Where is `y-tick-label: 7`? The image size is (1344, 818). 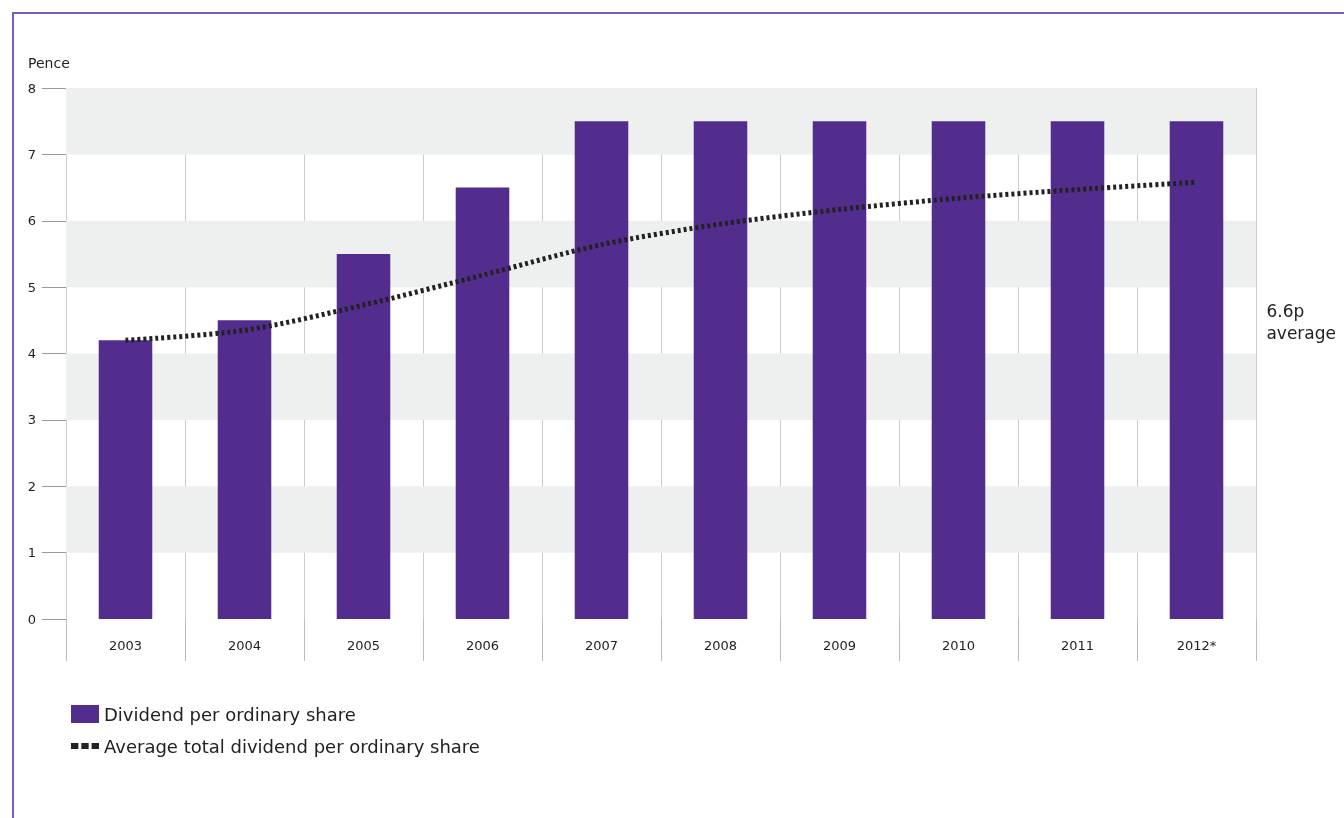
y-tick-label: 7 is located at coordinates (31, 154).